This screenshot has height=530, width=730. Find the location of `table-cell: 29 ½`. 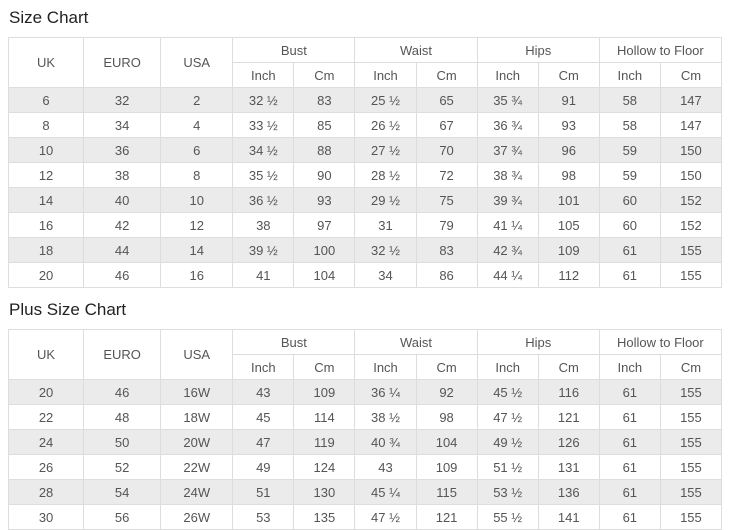

table-cell: 29 ½ is located at coordinates (385, 200).